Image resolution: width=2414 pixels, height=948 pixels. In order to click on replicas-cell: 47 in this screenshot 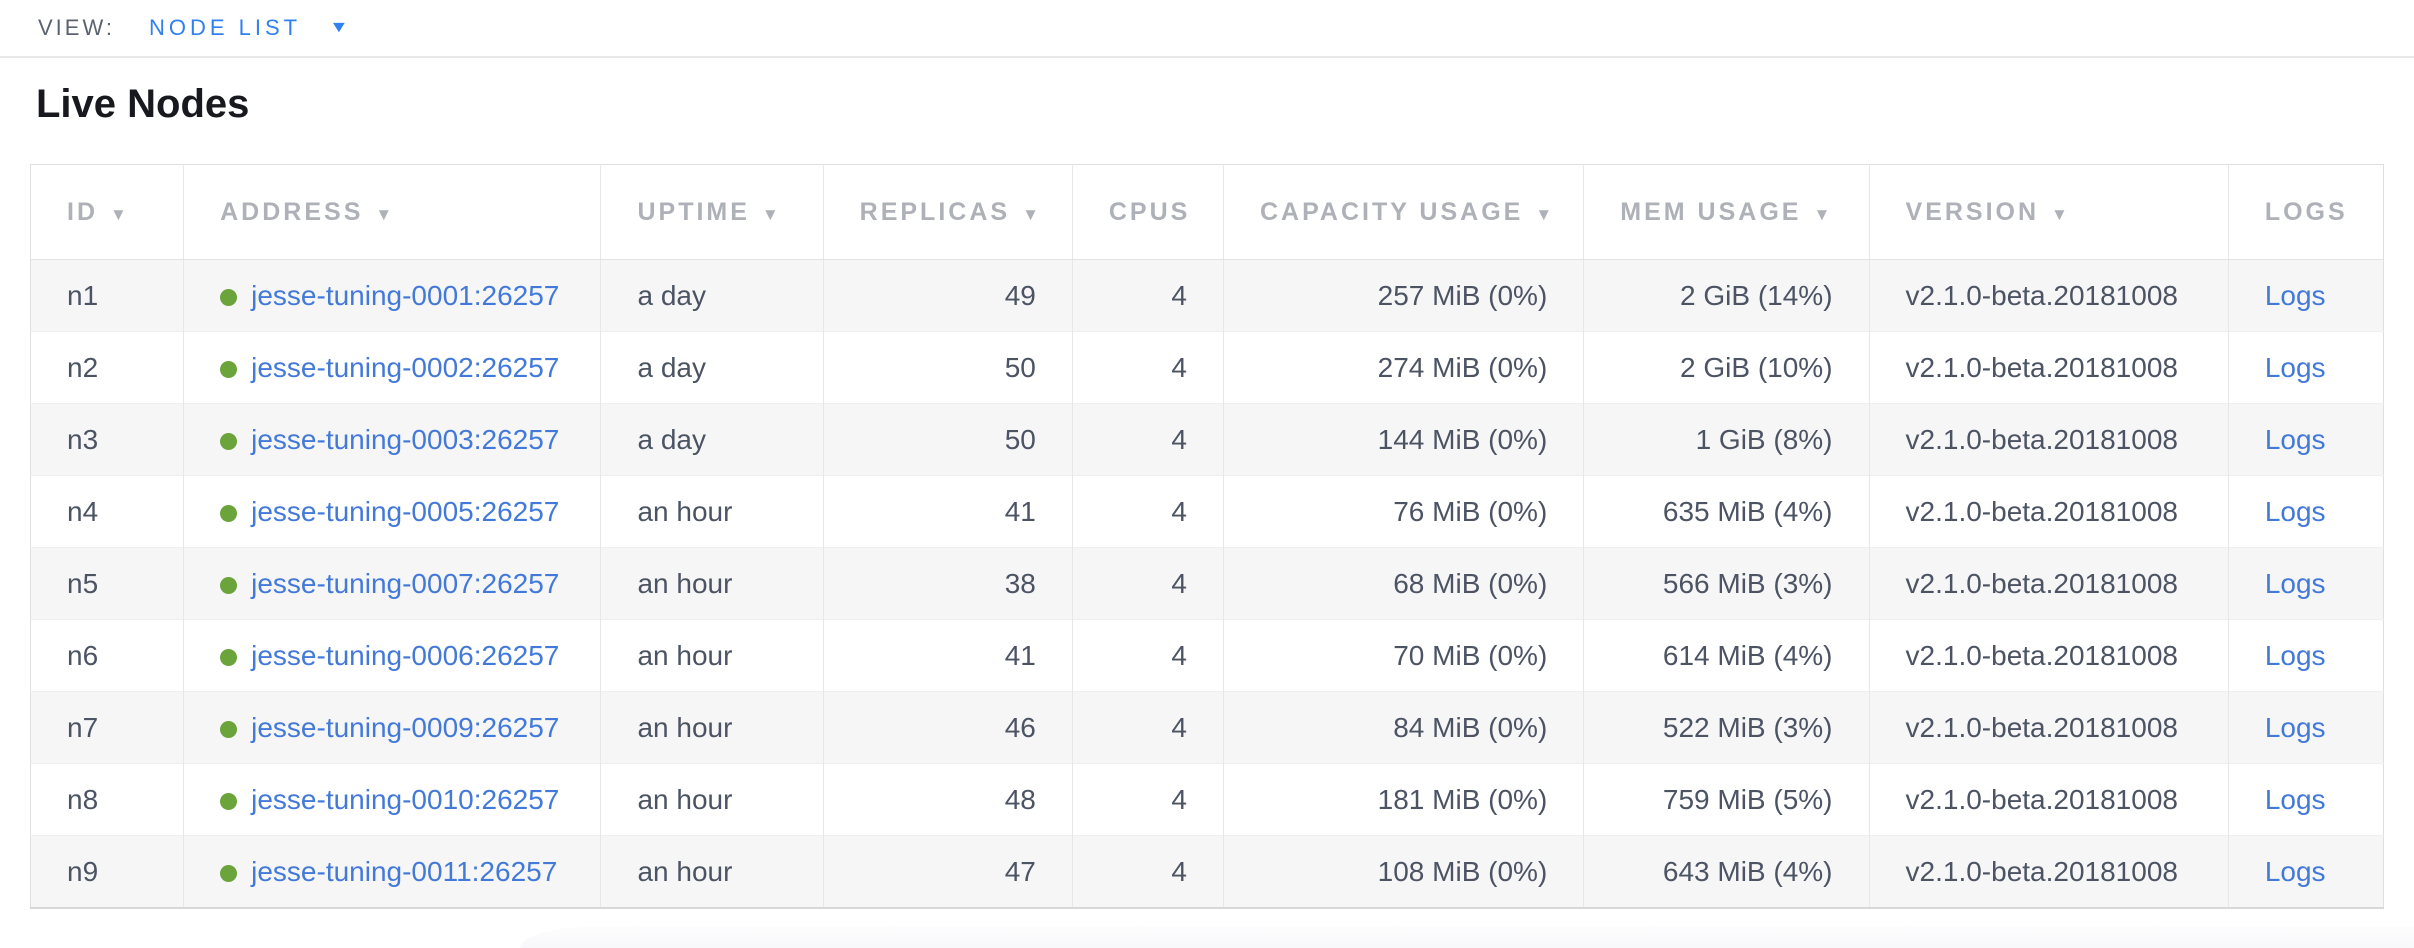, I will do `click(947, 871)`.